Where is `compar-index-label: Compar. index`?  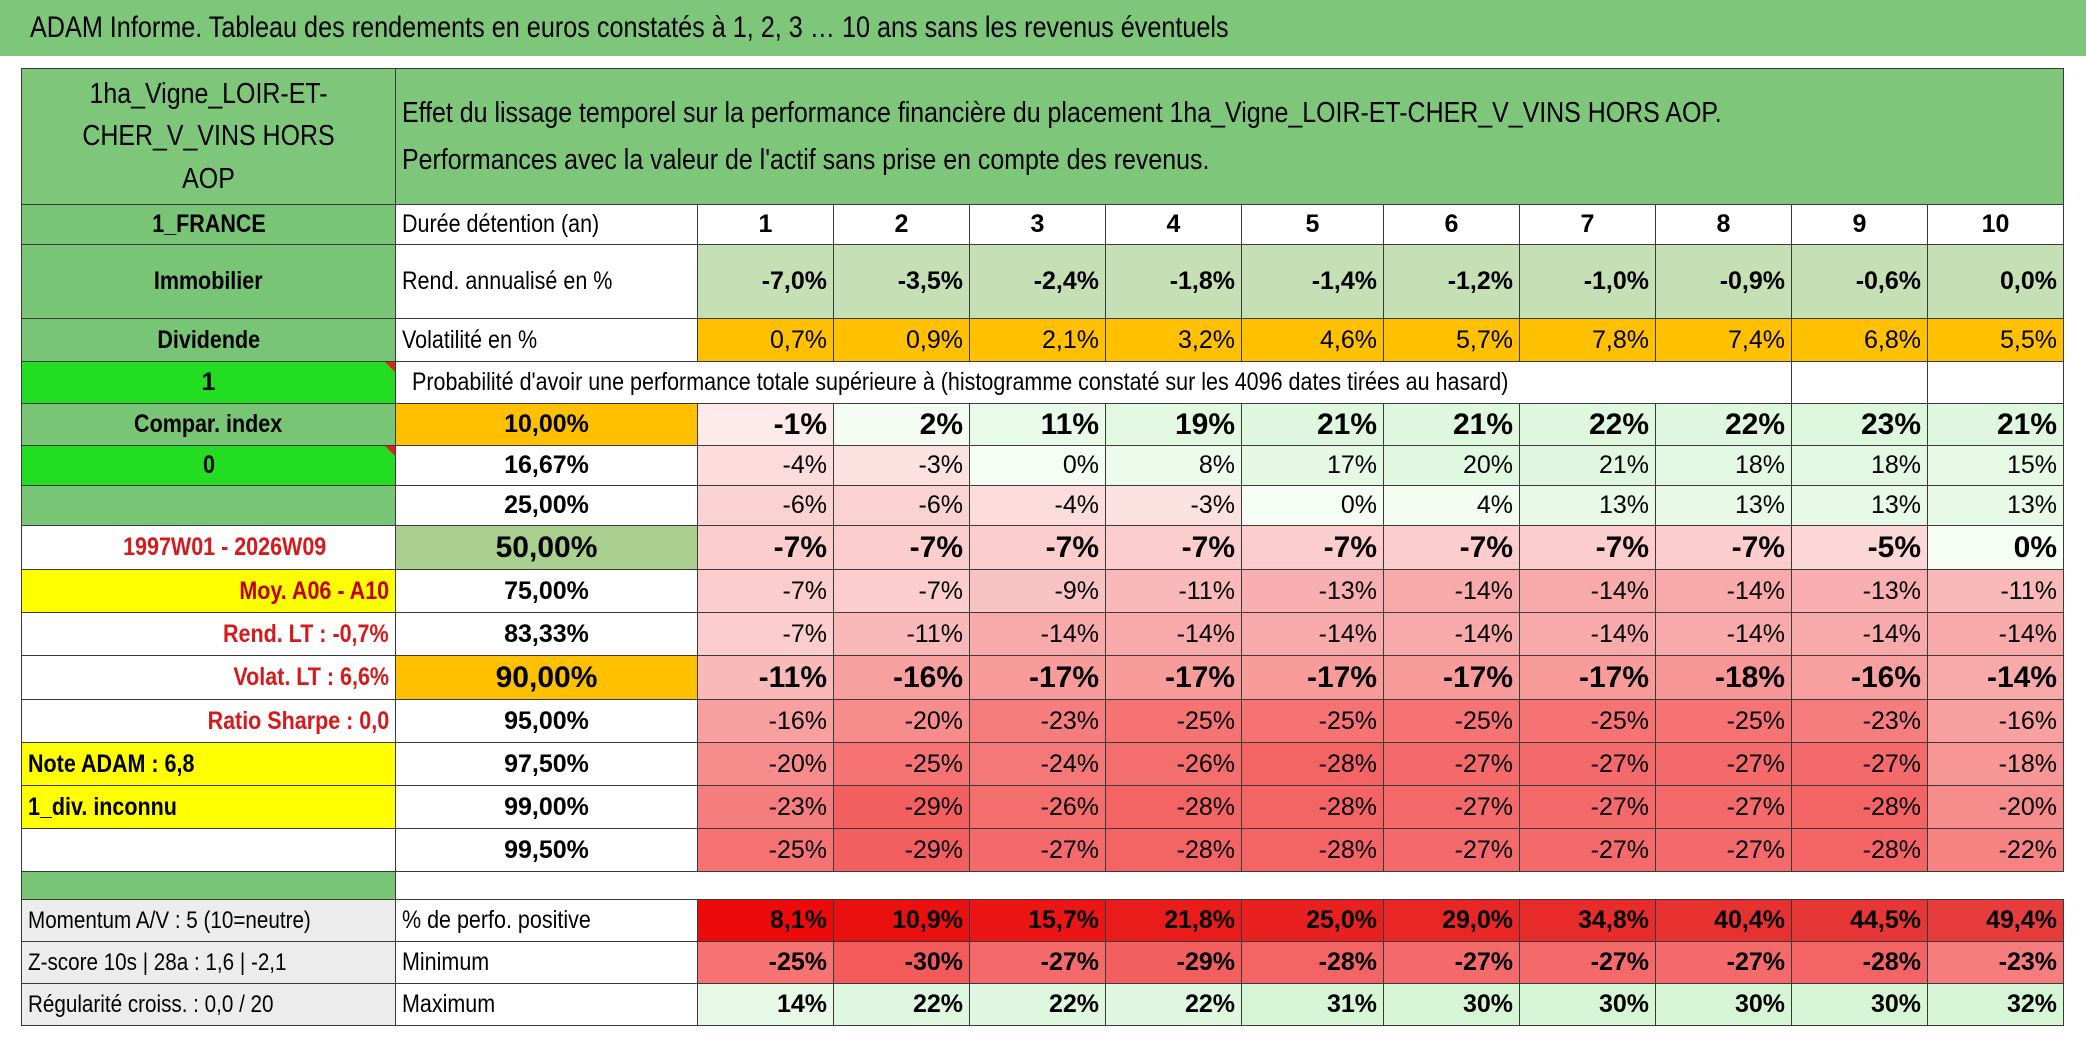
compar-index-label: Compar. index is located at coordinates (208, 424).